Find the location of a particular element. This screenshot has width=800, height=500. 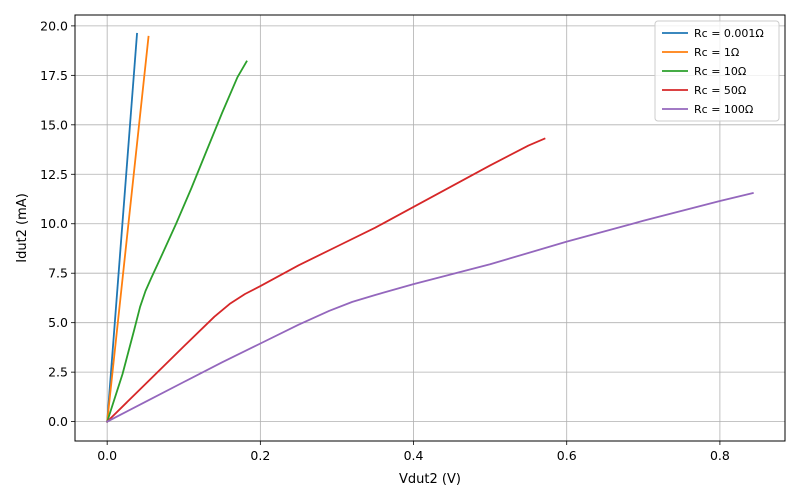

legend-label-3: Rc = 10Ω is located at coordinates (720, 71).